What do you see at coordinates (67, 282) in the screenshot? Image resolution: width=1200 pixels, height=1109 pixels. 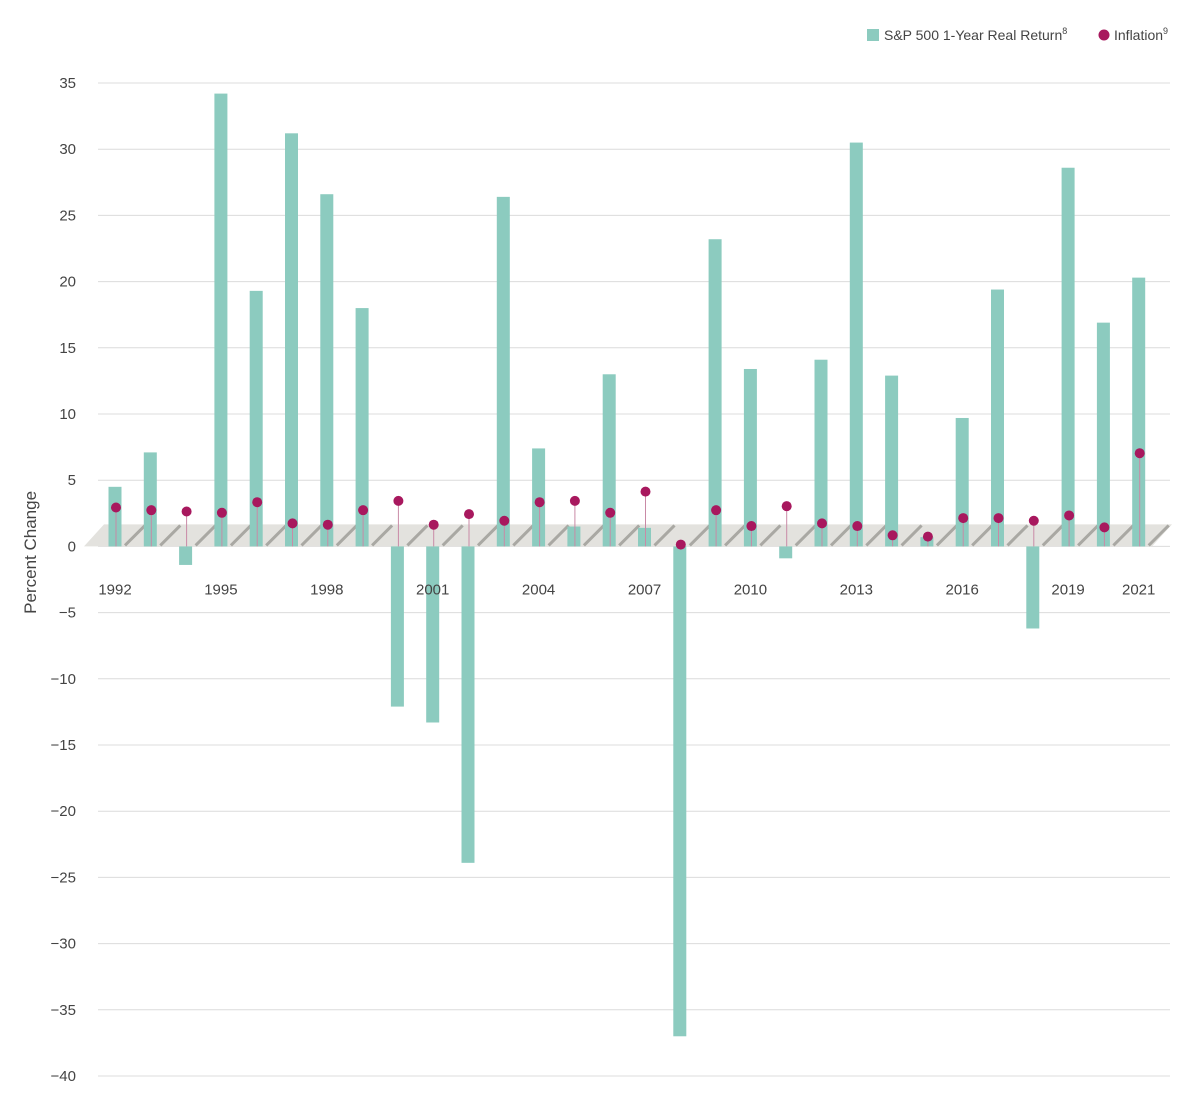 I see `y-tick-label: 20` at bounding box center [67, 282].